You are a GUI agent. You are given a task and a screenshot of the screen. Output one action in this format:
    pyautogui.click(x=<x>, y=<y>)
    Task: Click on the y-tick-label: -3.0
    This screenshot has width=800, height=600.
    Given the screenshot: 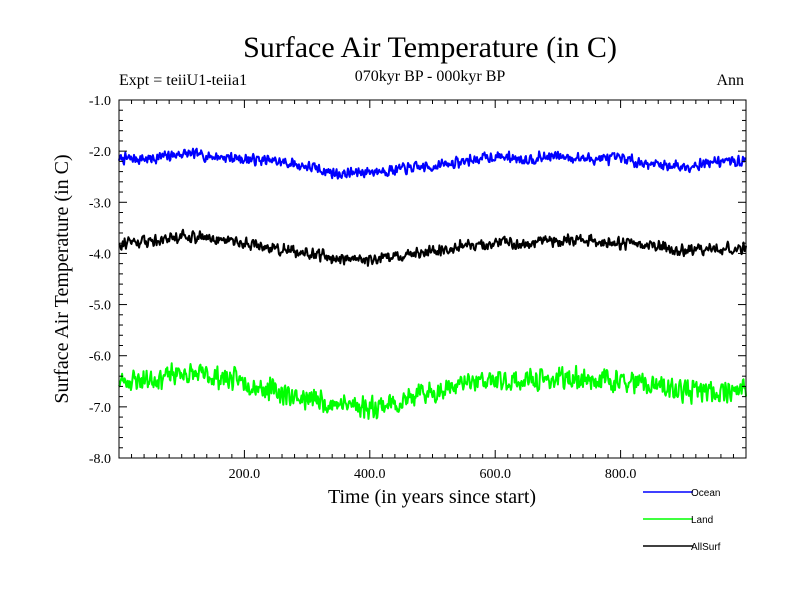 What is the action you would take?
    pyautogui.click(x=100, y=203)
    